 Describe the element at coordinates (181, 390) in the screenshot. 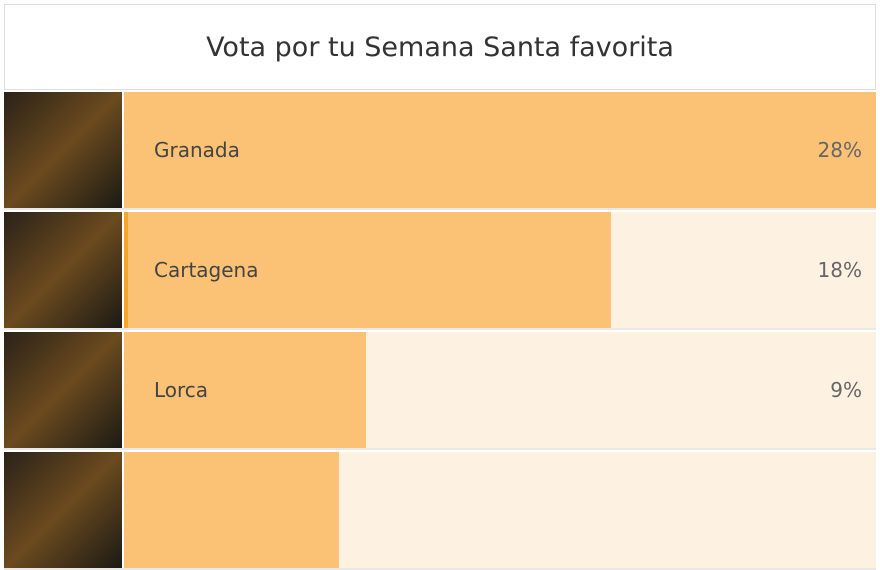

I see `option-label: Lorca` at that location.